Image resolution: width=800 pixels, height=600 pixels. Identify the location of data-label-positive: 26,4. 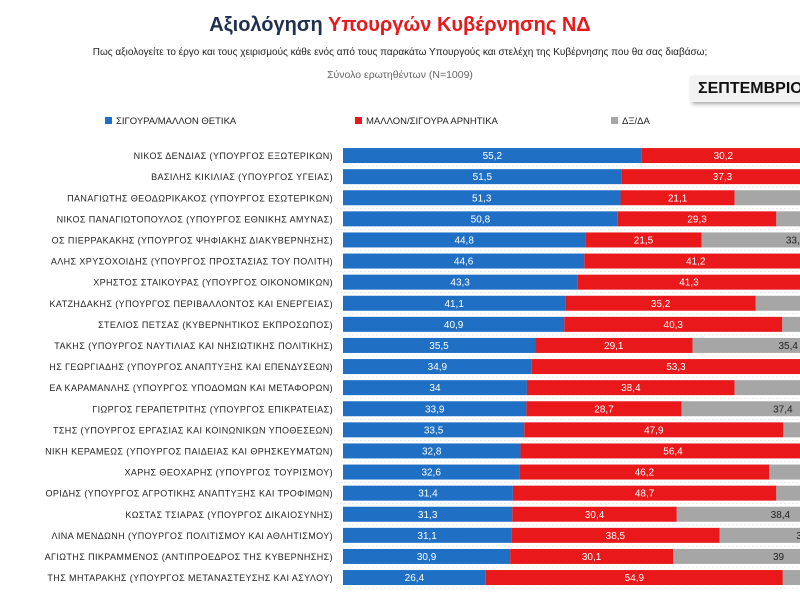
(415, 578).